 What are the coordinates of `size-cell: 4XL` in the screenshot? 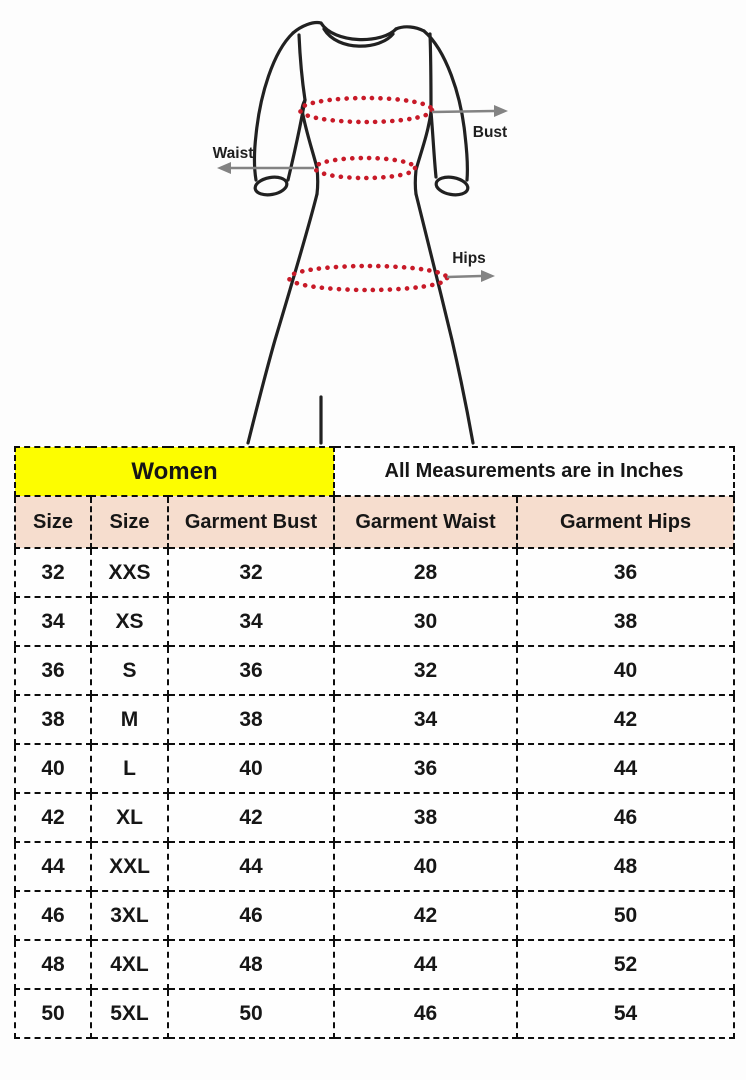 It's located at (129, 964).